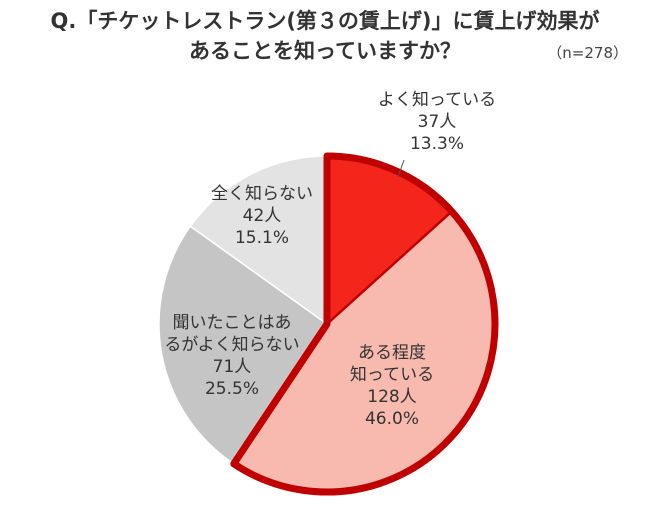 Image resolution: width=650 pixels, height=522 pixels. What do you see at coordinates (389, 267) in the screenshot?
I see `highlight-divider` at bounding box center [389, 267].